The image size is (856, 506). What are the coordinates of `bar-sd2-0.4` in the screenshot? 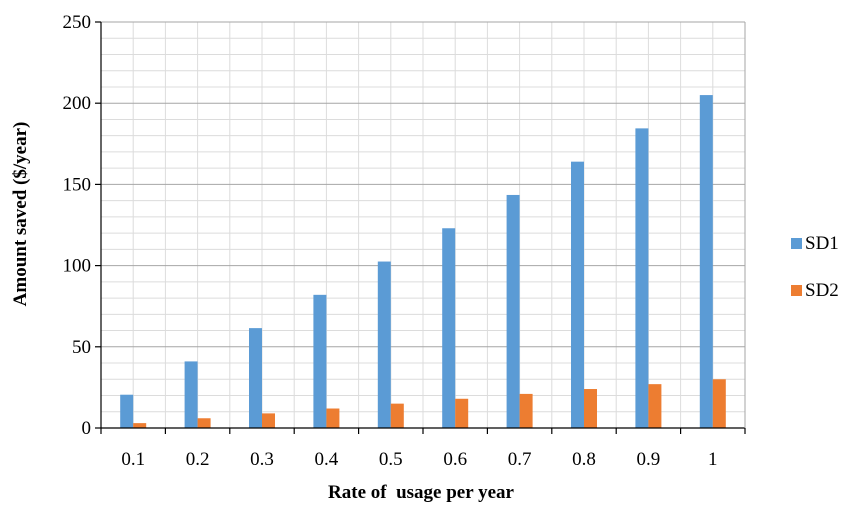 It's located at (333, 418).